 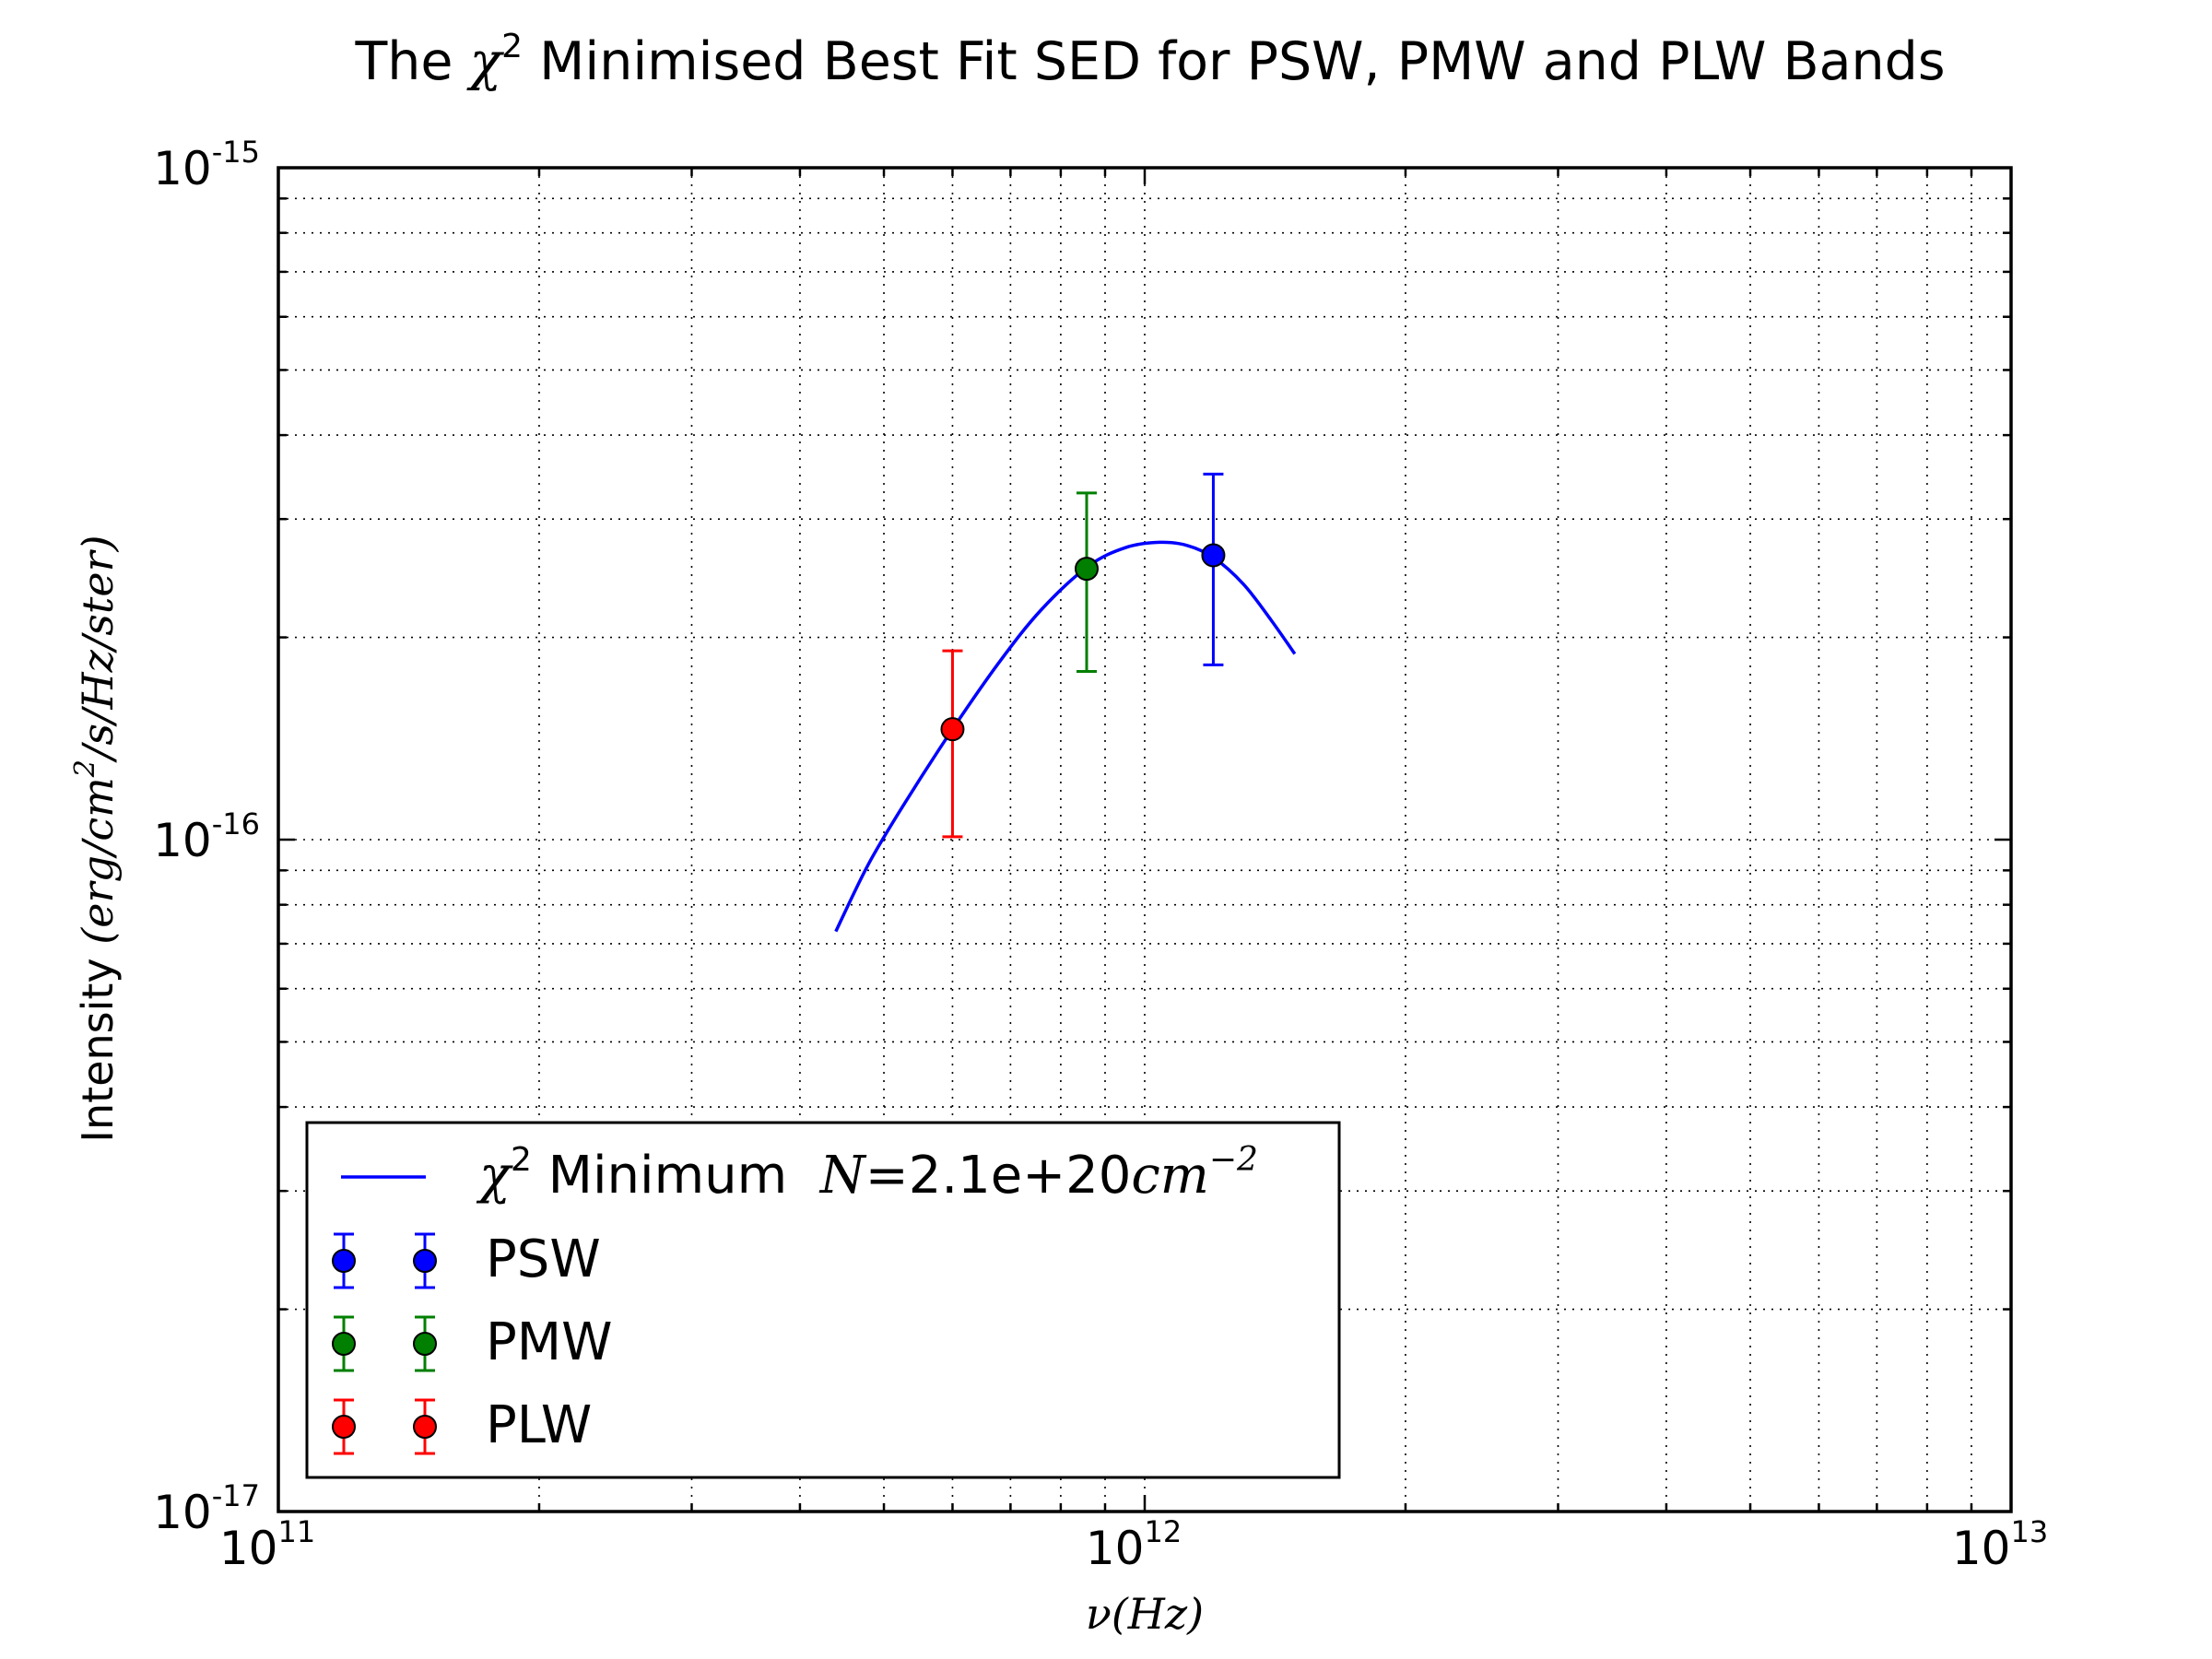 I want to click on legend: χ2 Minimum N=2.1e+20cm−2 PSW PMW PLW, so click(x=823, y=1300).